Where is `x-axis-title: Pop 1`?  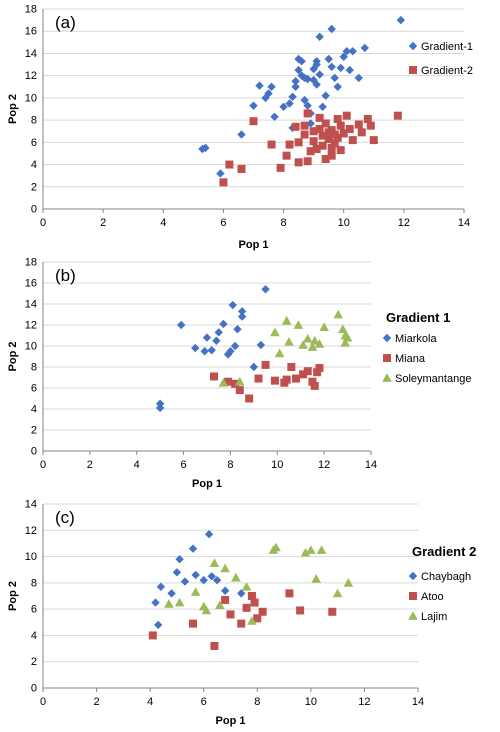 x-axis-title: Pop 1 is located at coordinates (231, 721).